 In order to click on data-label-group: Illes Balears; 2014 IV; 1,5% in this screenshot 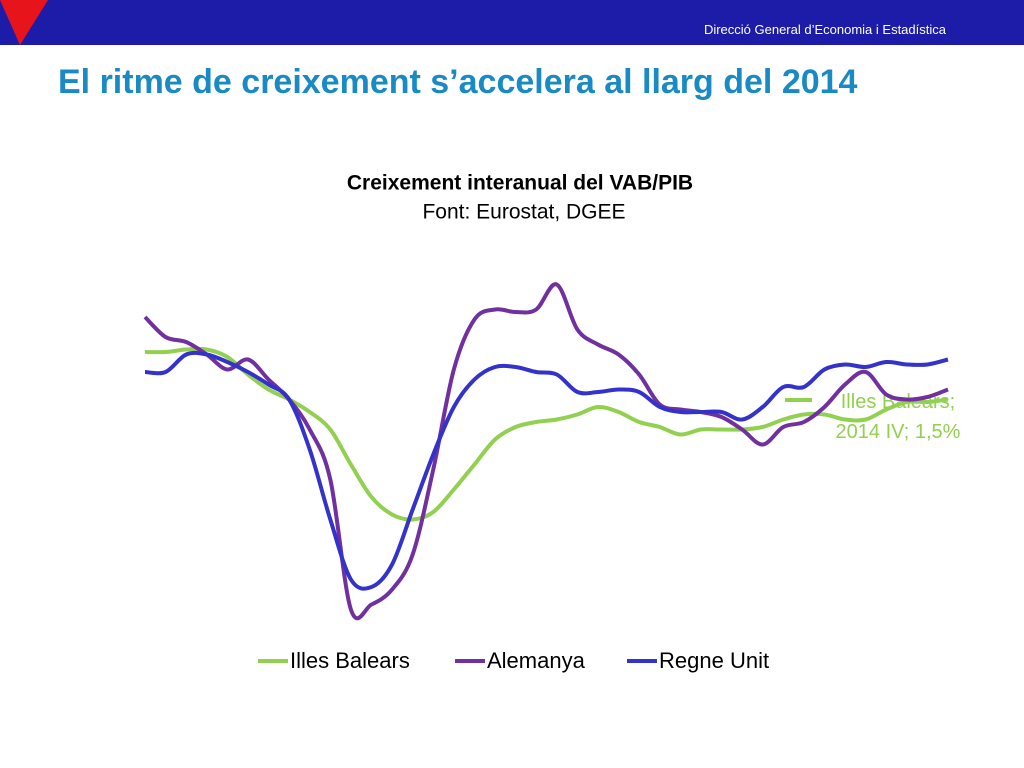, I will do `click(873, 417)`.